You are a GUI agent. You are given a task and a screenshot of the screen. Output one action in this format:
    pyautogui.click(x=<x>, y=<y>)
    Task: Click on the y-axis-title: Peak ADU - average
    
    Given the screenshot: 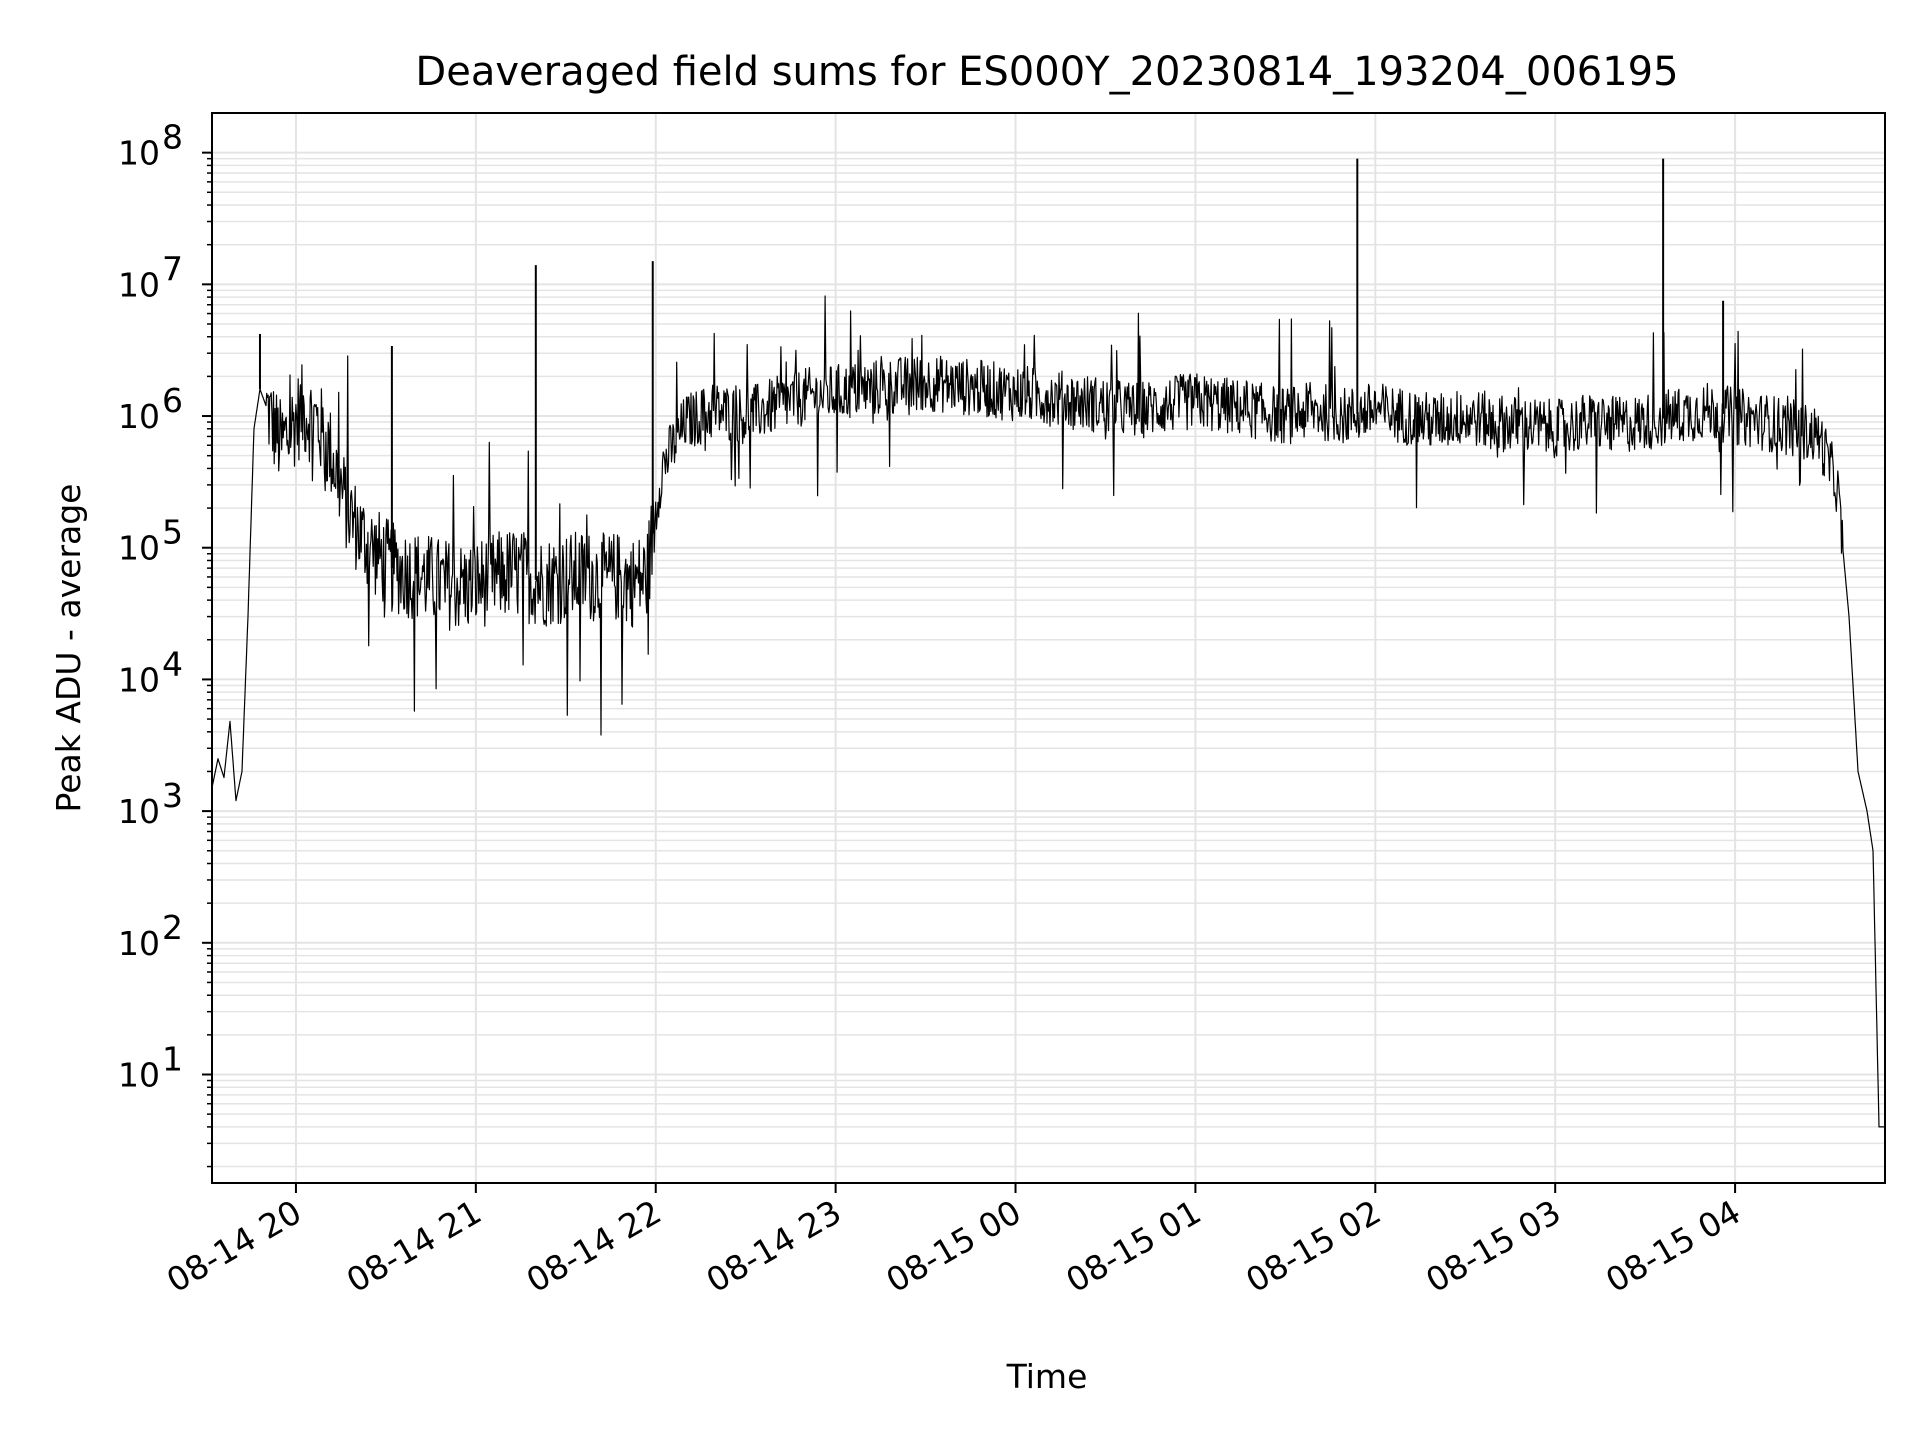 What is the action you would take?
    pyautogui.click(x=68, y=648)
    